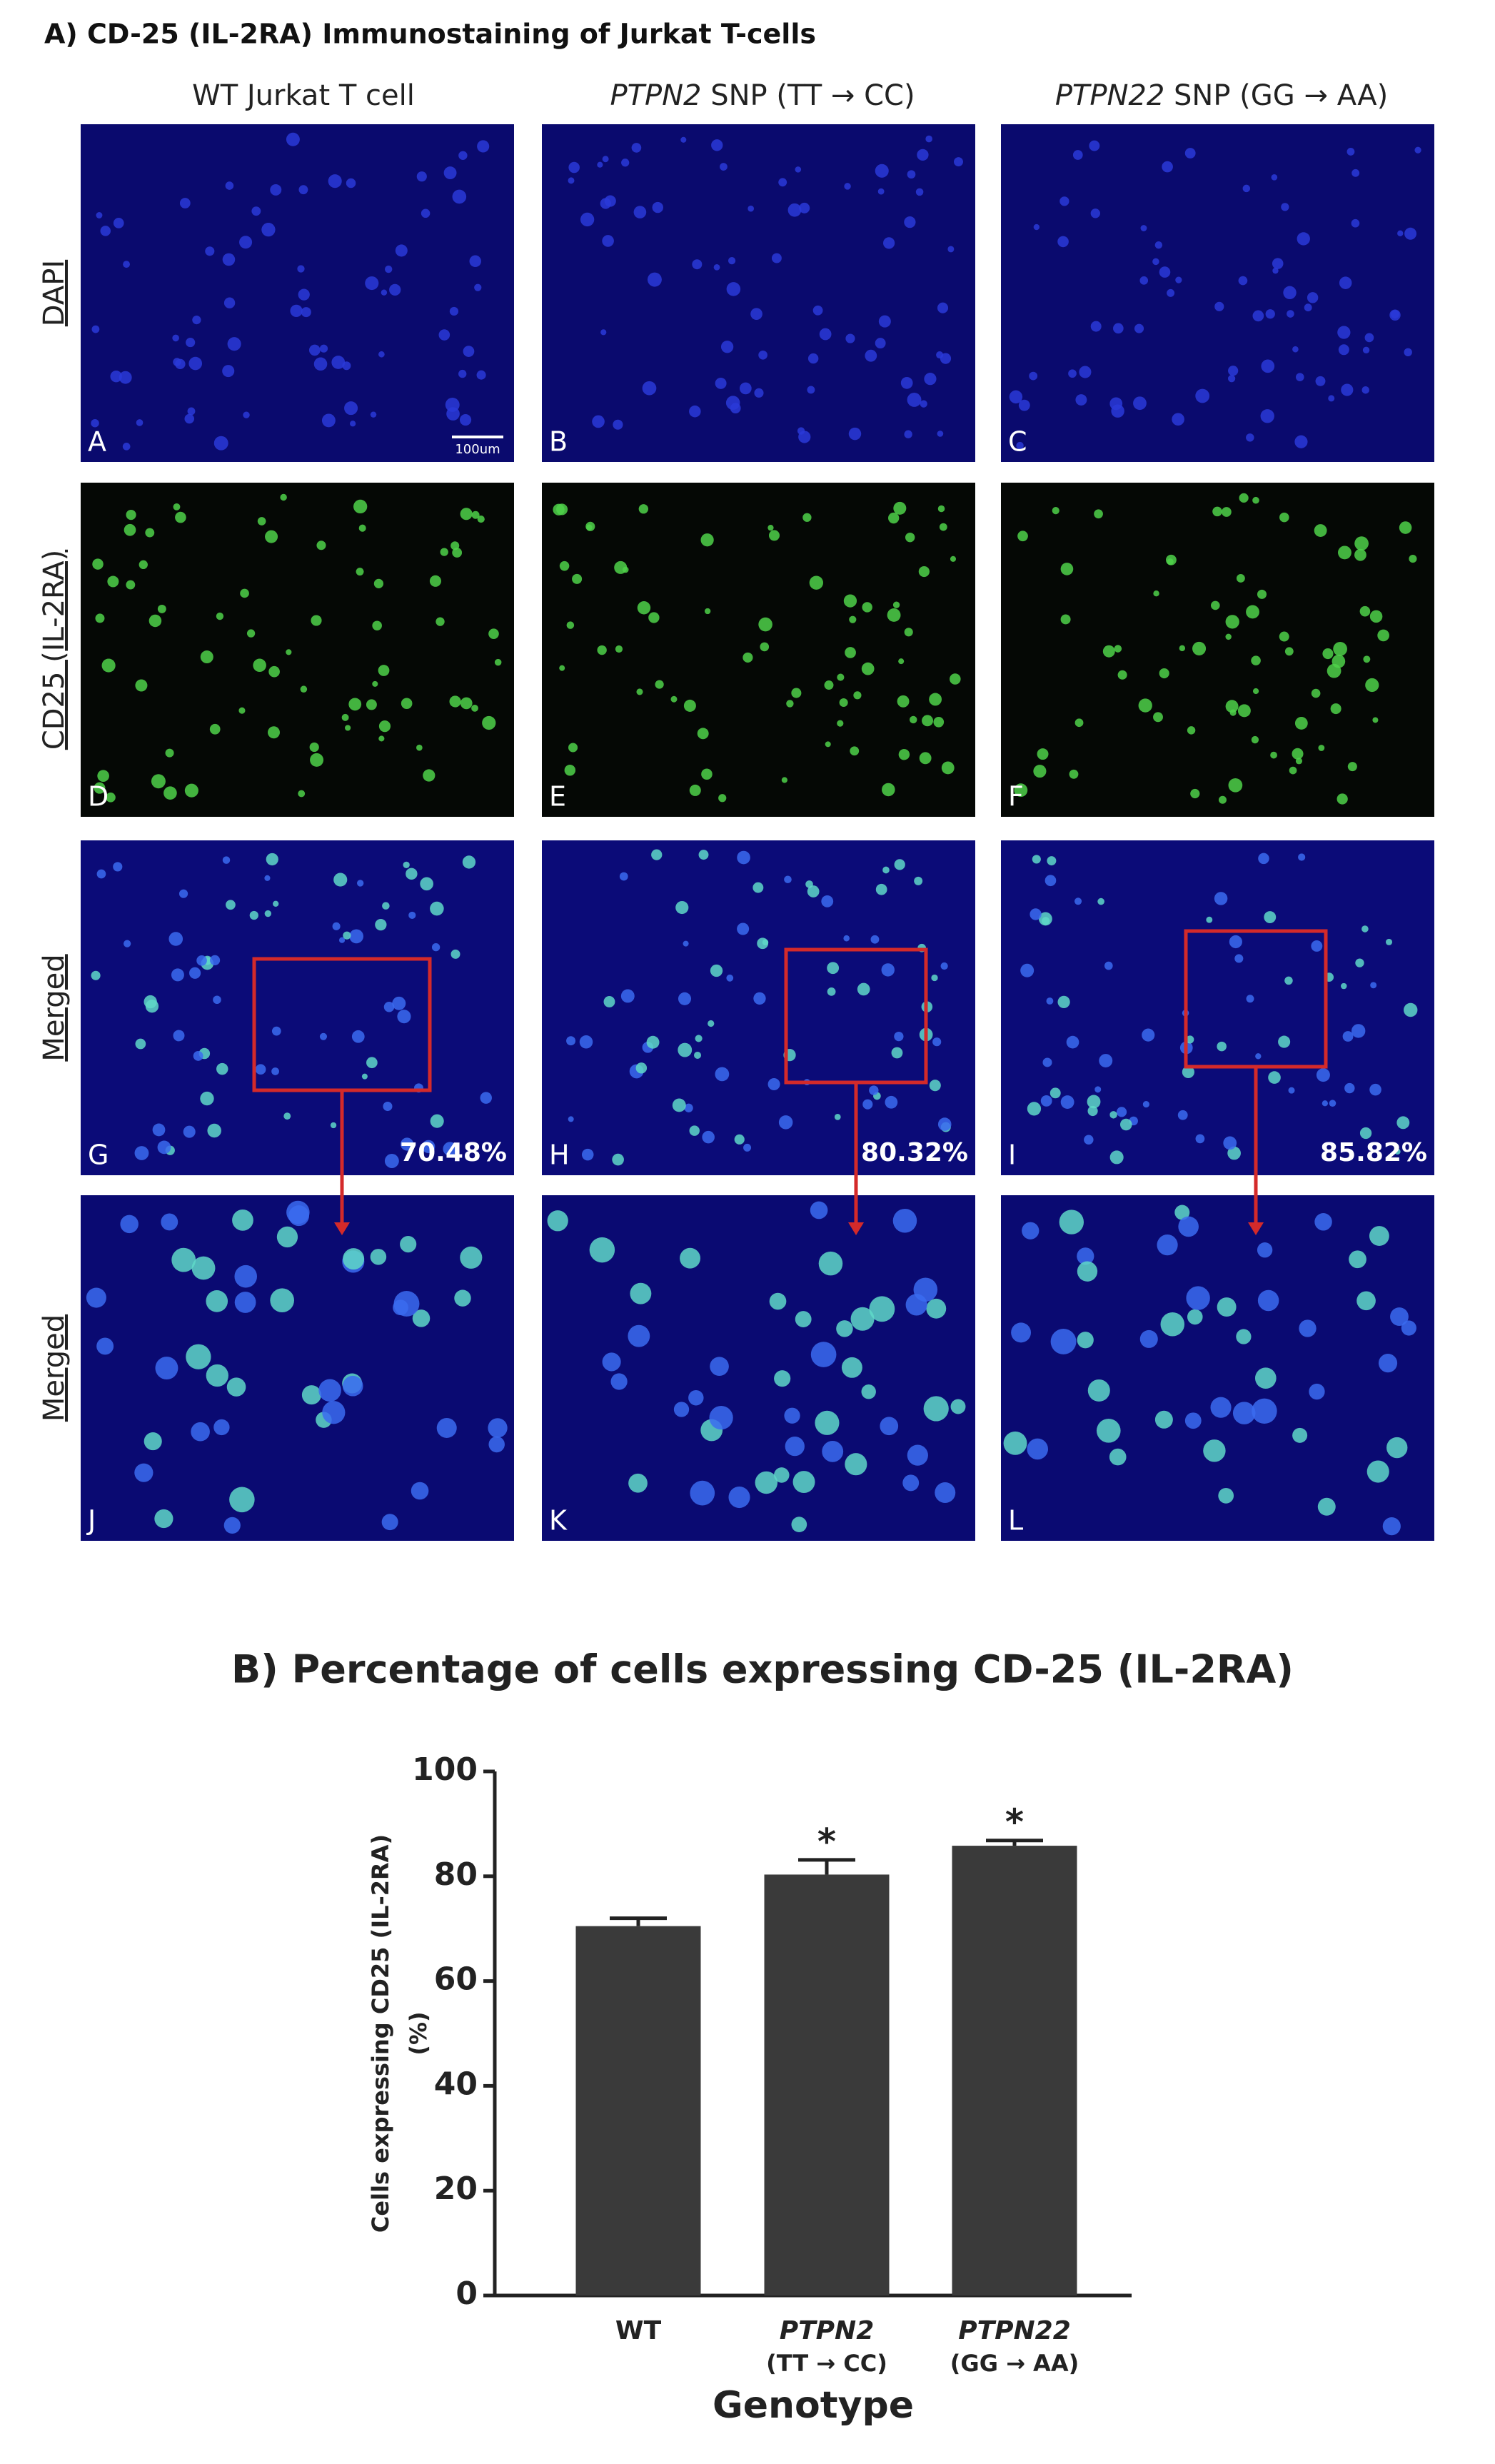  Describe the element at coordinates (91, 1521) in the screenshot. I see `panel-letter: J` at that location.